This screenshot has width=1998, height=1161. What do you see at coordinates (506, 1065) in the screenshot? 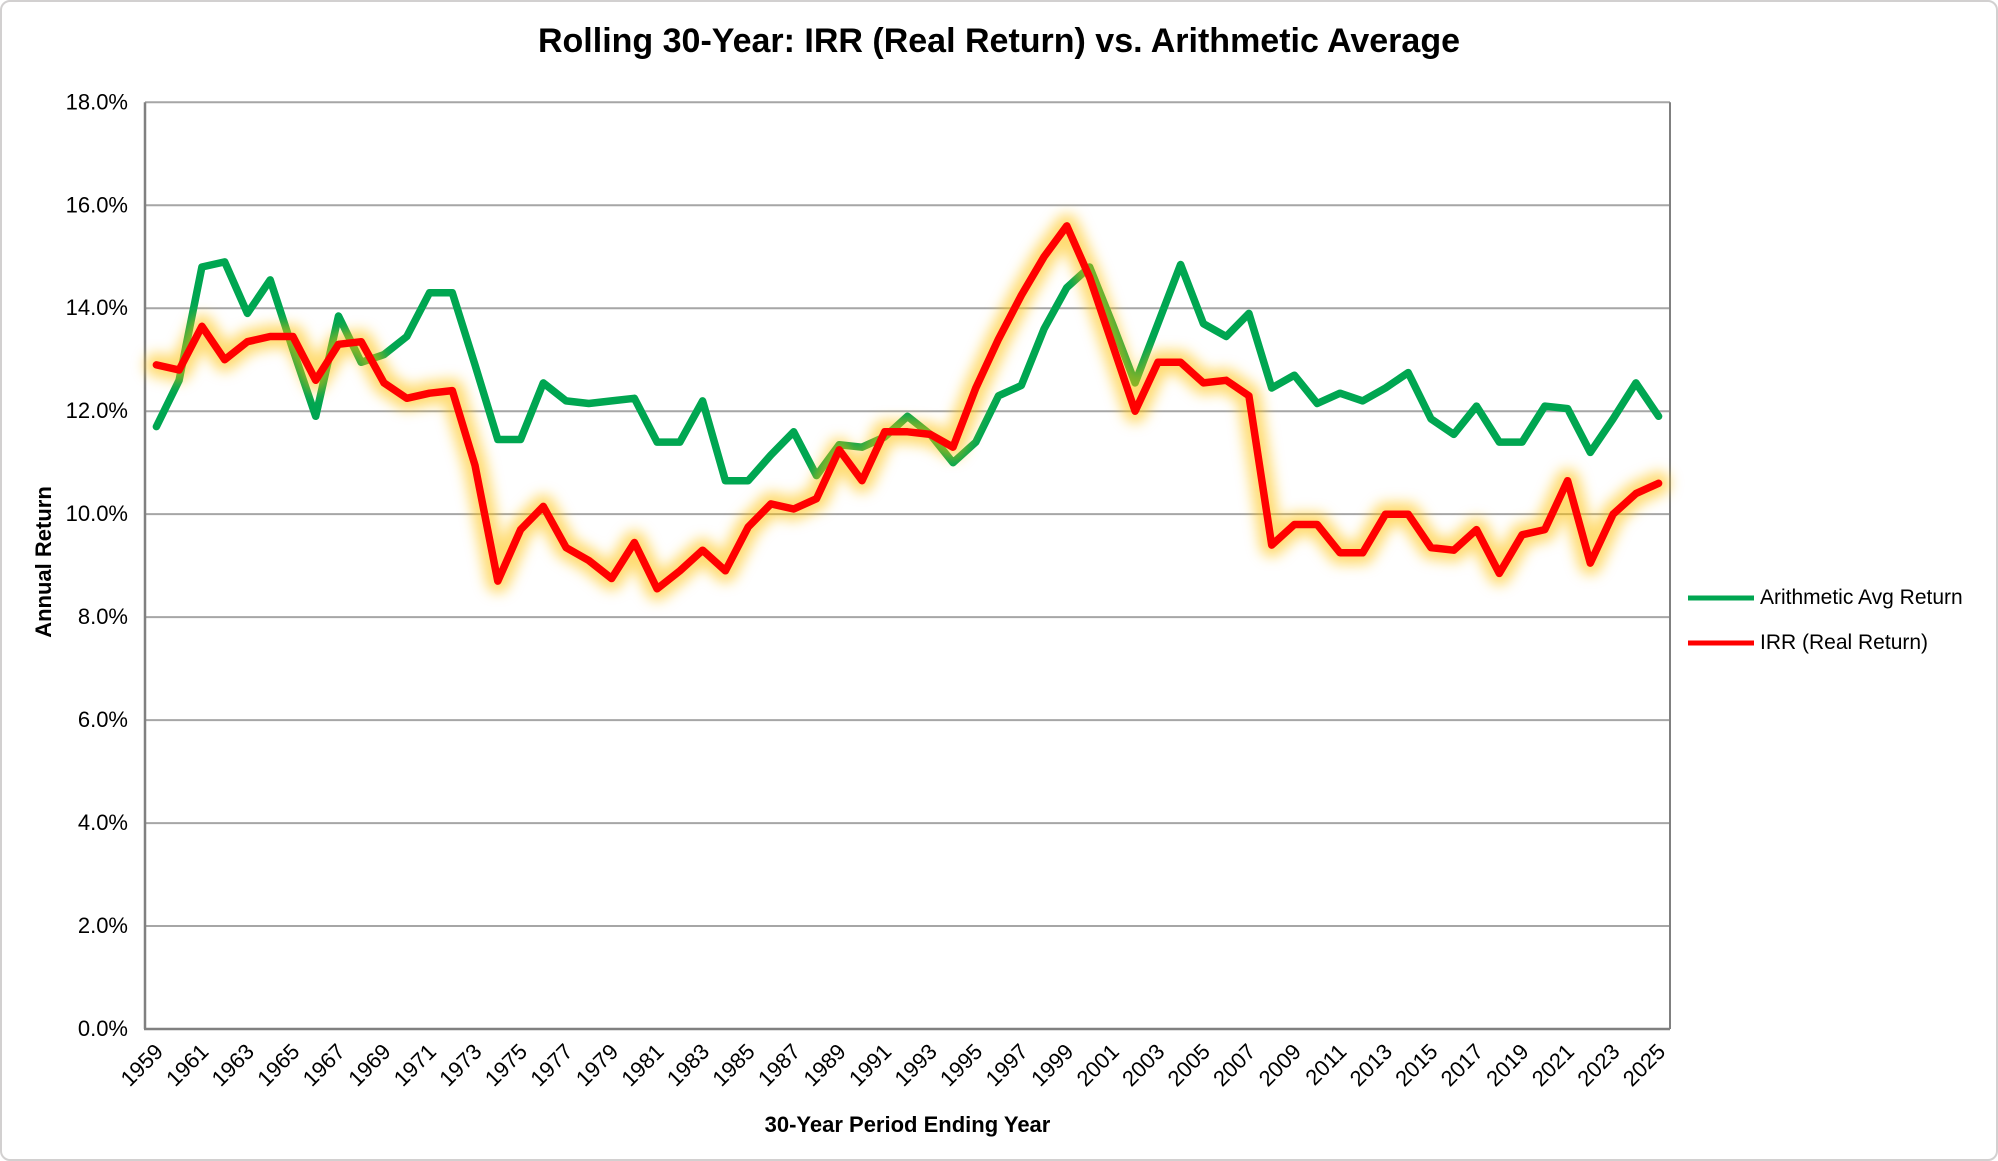
I see `x-tick-label: 1975` at bounding box center [506, 1065].